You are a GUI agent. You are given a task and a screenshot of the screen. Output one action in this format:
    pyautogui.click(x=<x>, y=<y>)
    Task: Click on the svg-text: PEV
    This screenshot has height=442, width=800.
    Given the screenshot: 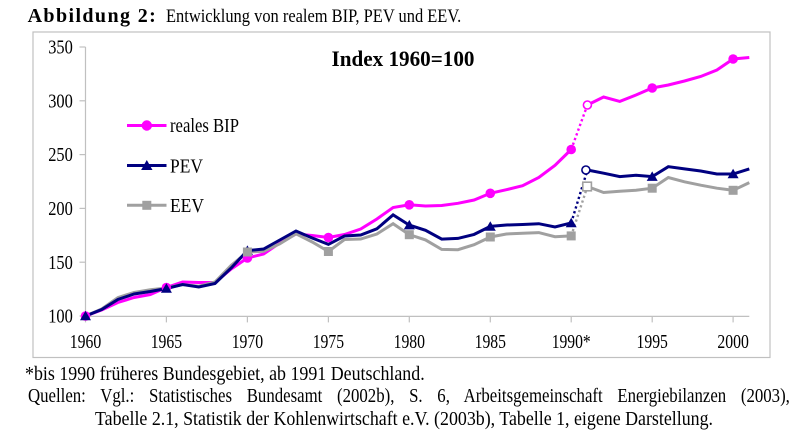 What is the action you would take?
    pyautogui.click(x=186, y=167)
    